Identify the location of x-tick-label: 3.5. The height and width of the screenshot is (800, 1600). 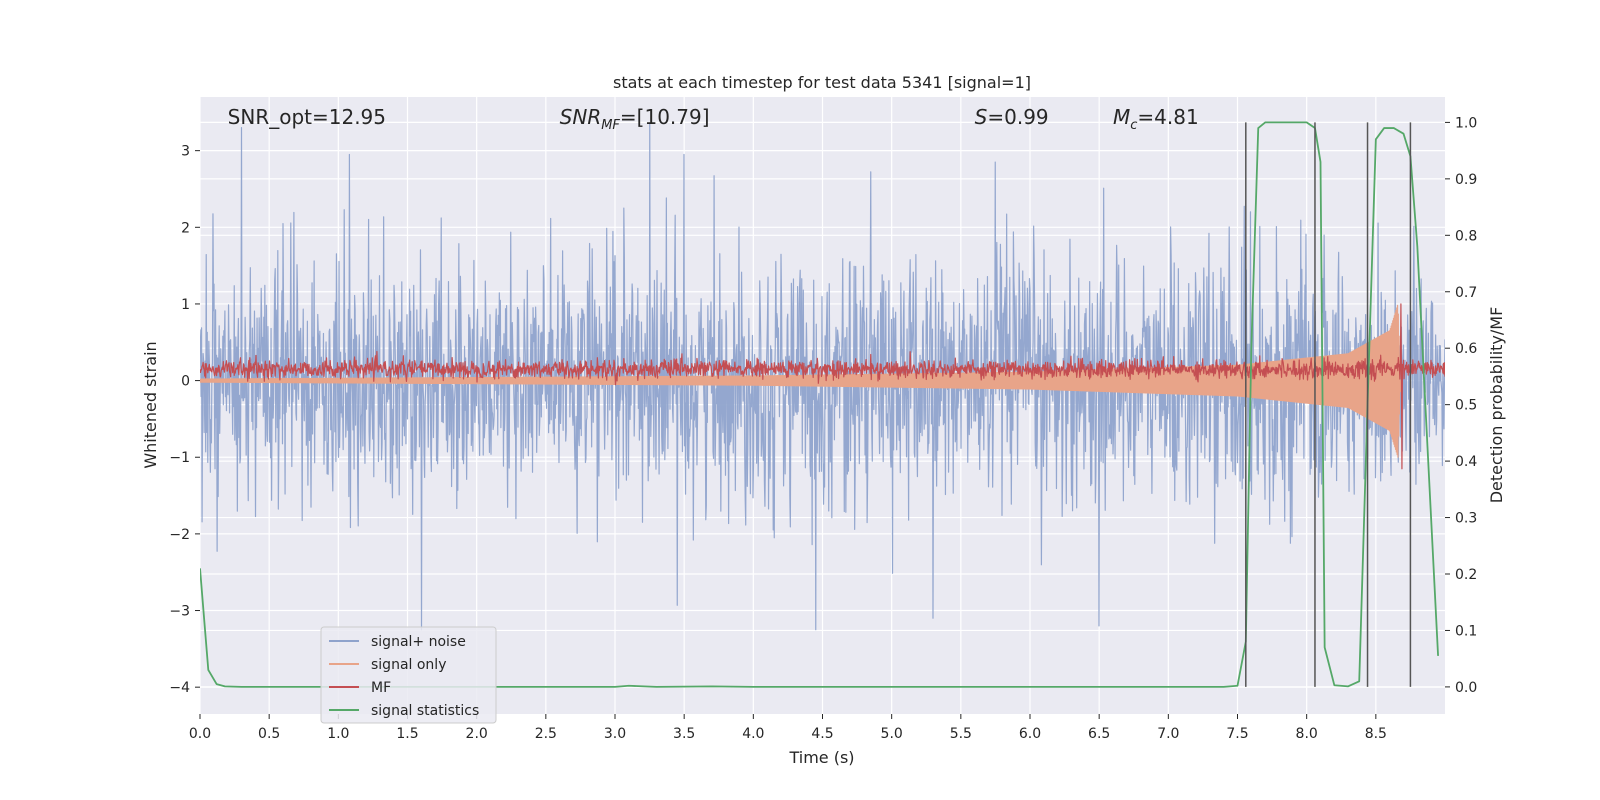
(684, 734).